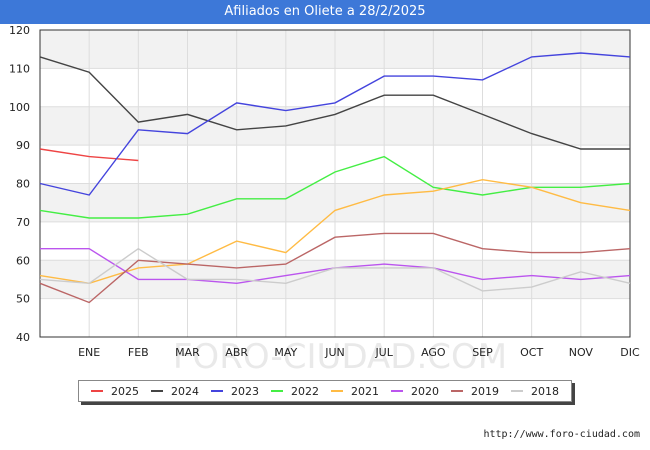 Image resolution: width=650 pixels, height=450 pixels. What do you see at coordinates (23, 184) in the screenshot?
I see `y-tick-label: 80` at bounding box center [23, 184].